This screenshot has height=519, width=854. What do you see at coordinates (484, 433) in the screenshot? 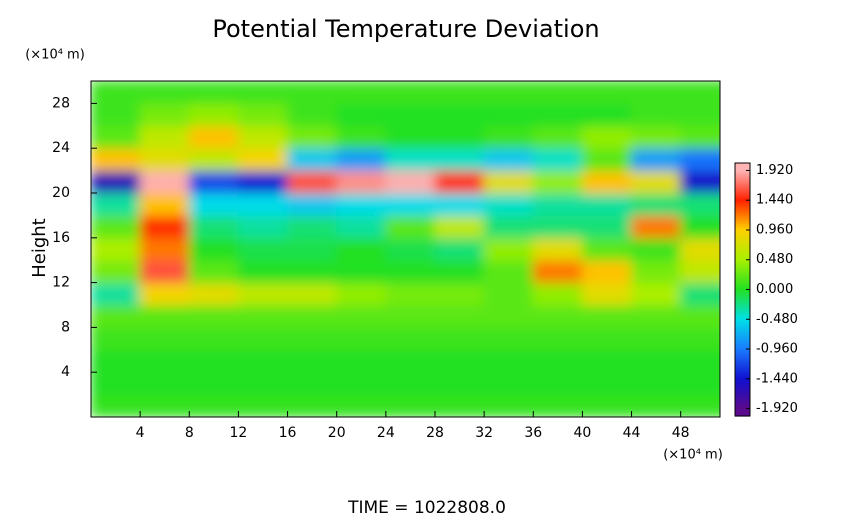
I see `x-tick-label: 32` at bounding box center [484, 433].